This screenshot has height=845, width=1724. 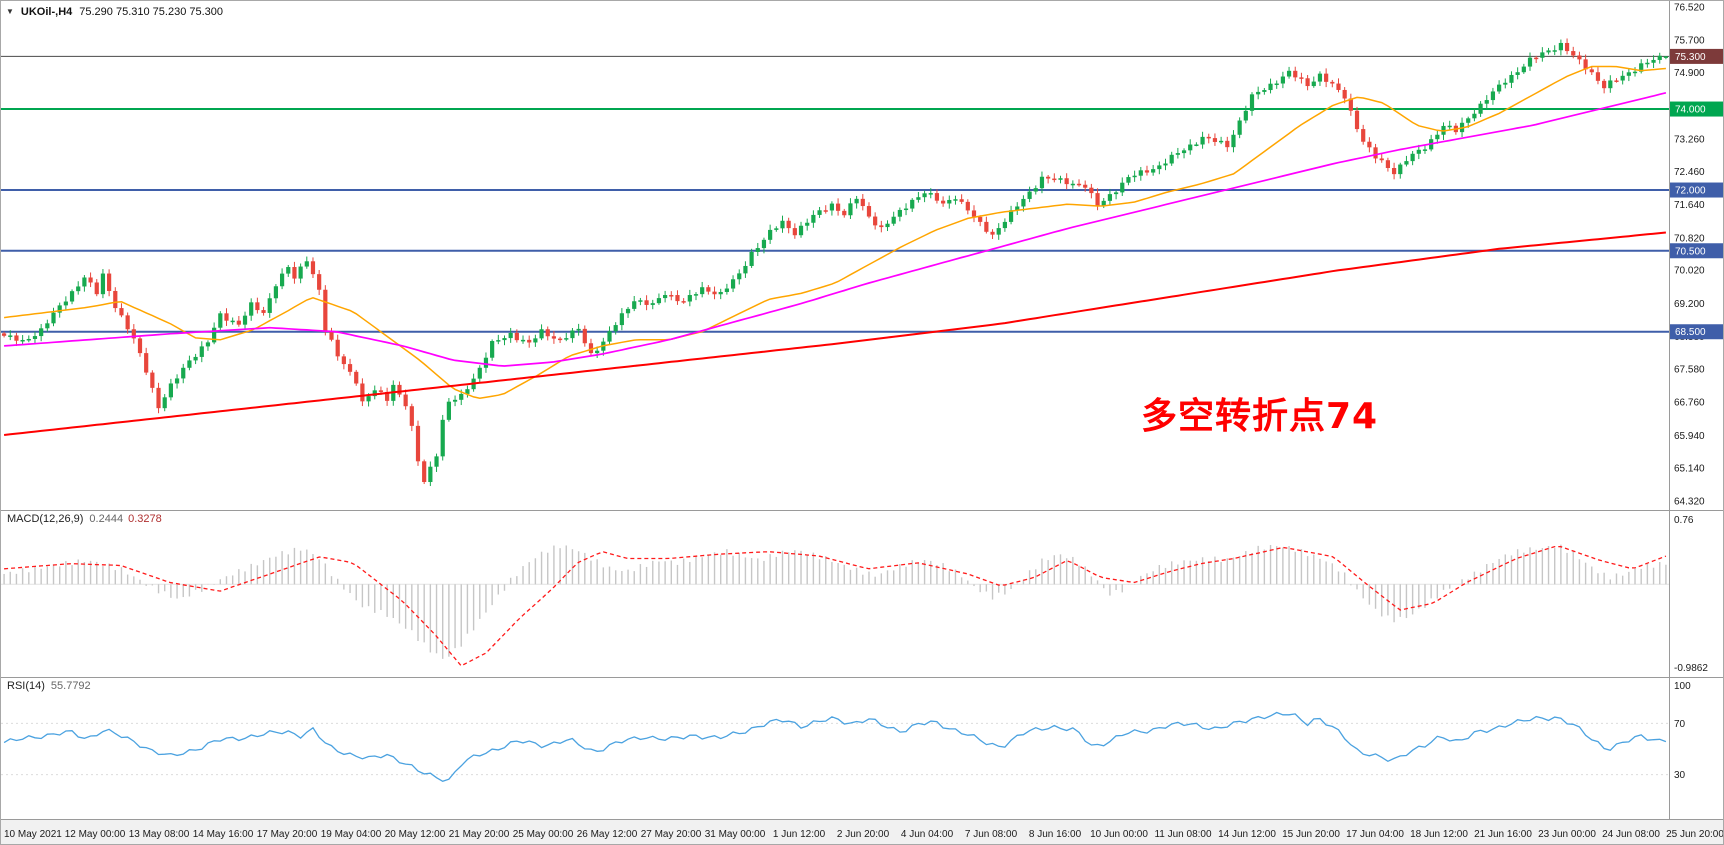 What do you see at coordinates (799, 834) in the screenshot?
I see `svg-text: 1 Jun 12:00` at bounding box center [799, 834].